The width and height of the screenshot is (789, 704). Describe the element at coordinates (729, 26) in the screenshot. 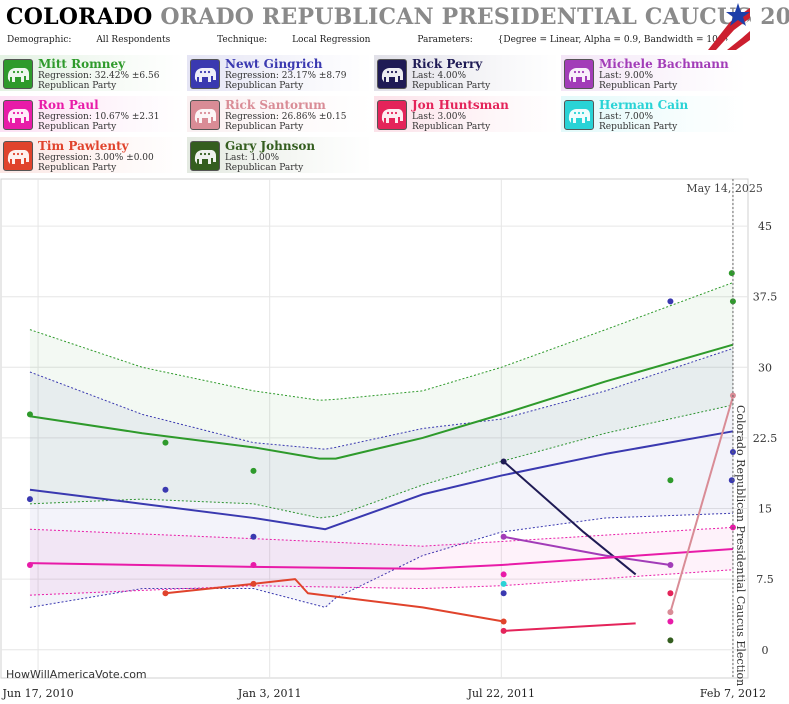

I see `flag-logo-icon` at that location.